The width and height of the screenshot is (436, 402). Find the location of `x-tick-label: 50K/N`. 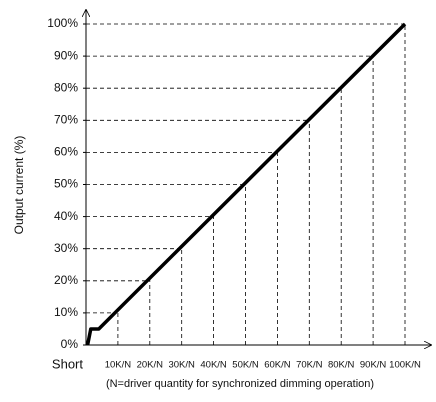

x-tick-label: 50K/N is located at coordinates (245, 365).